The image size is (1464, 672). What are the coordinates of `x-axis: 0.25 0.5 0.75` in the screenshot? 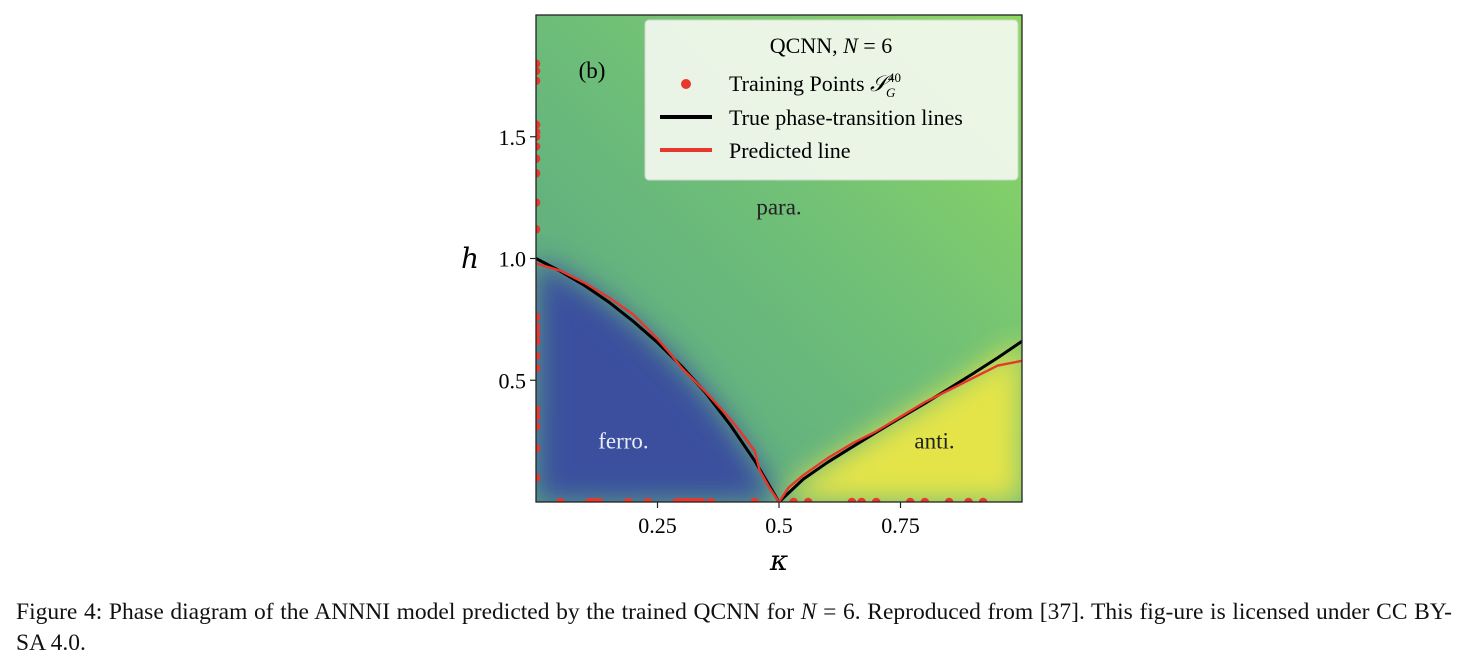 It's located at (779, 520).